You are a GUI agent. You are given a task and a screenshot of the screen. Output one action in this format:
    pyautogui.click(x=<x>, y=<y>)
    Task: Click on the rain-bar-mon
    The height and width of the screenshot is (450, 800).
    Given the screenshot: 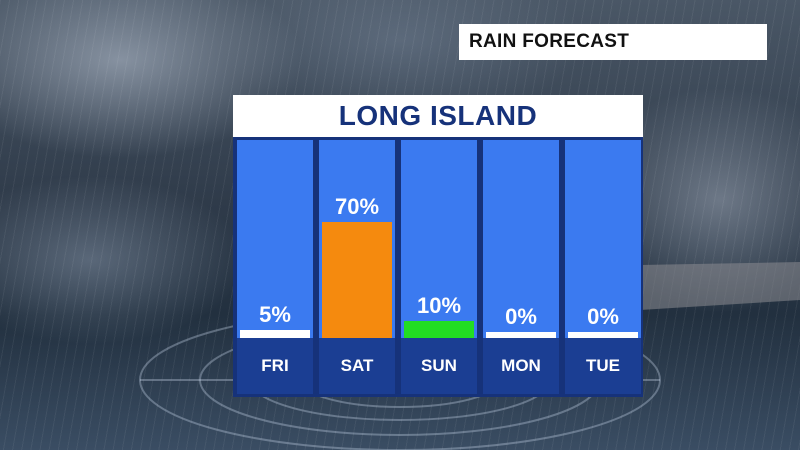 What is the action you would take?
    pyautogui.click(x=521, y=335)
    